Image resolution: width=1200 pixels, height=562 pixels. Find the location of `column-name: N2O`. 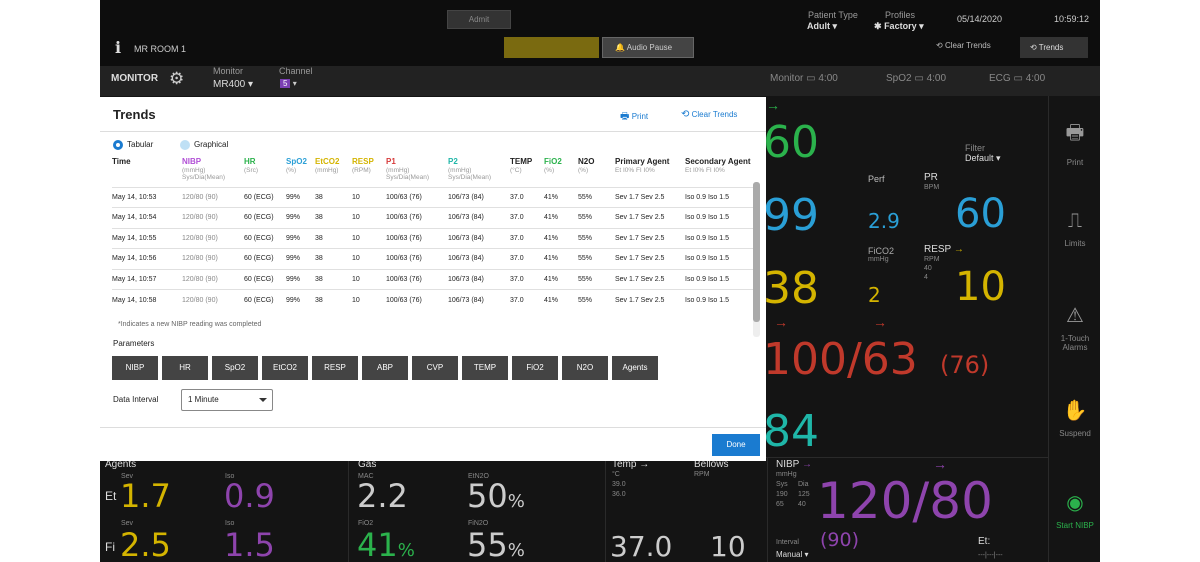

column-name: N2O is located at coordinates (586, 161).